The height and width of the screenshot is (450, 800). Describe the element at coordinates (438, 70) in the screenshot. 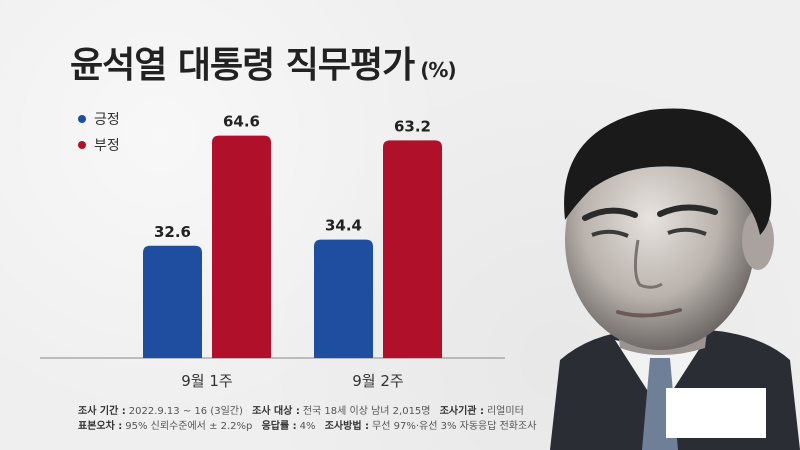

I see `title-unit: (%)` at that location.